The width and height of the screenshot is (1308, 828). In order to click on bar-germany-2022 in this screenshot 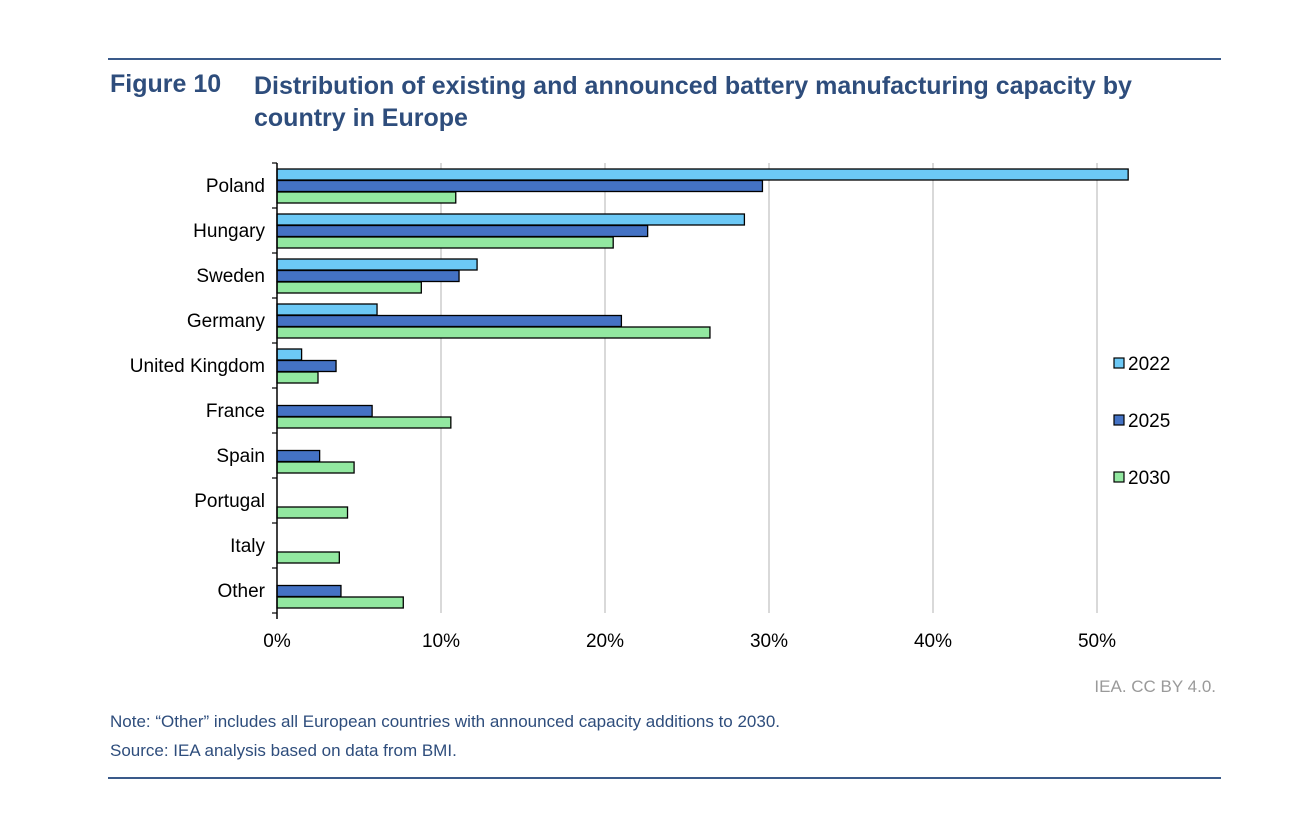, I will do `click(327, 309)`.